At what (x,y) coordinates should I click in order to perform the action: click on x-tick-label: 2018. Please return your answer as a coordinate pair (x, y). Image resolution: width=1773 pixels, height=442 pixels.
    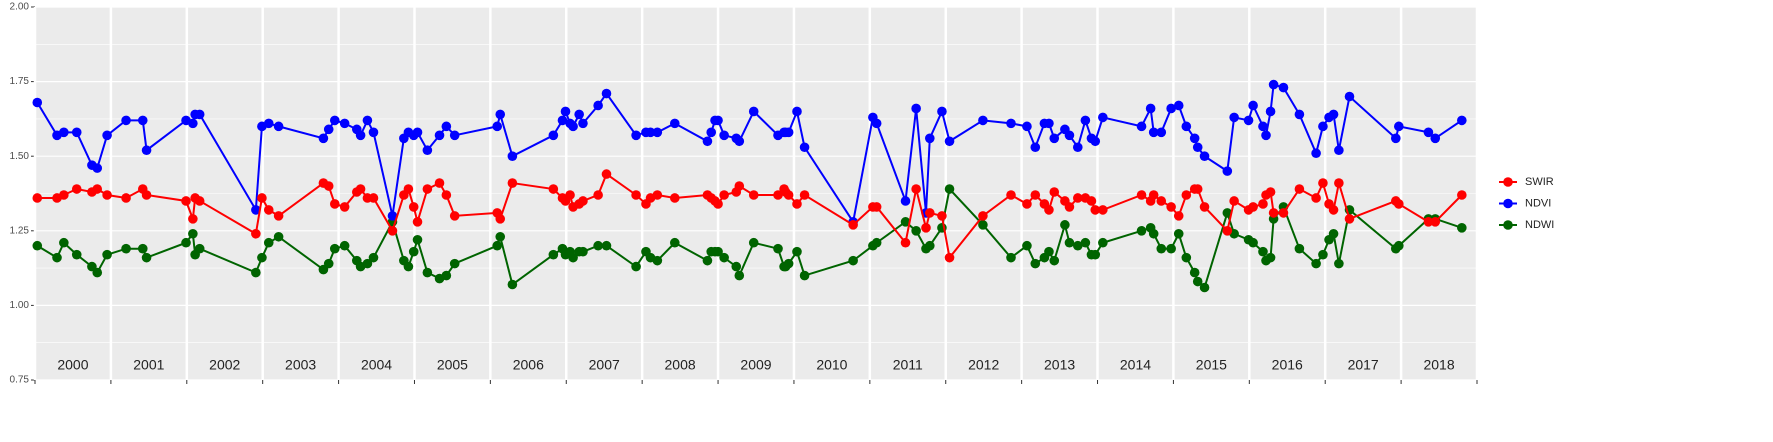
    Looking at the image, I should click on (1438, 365).